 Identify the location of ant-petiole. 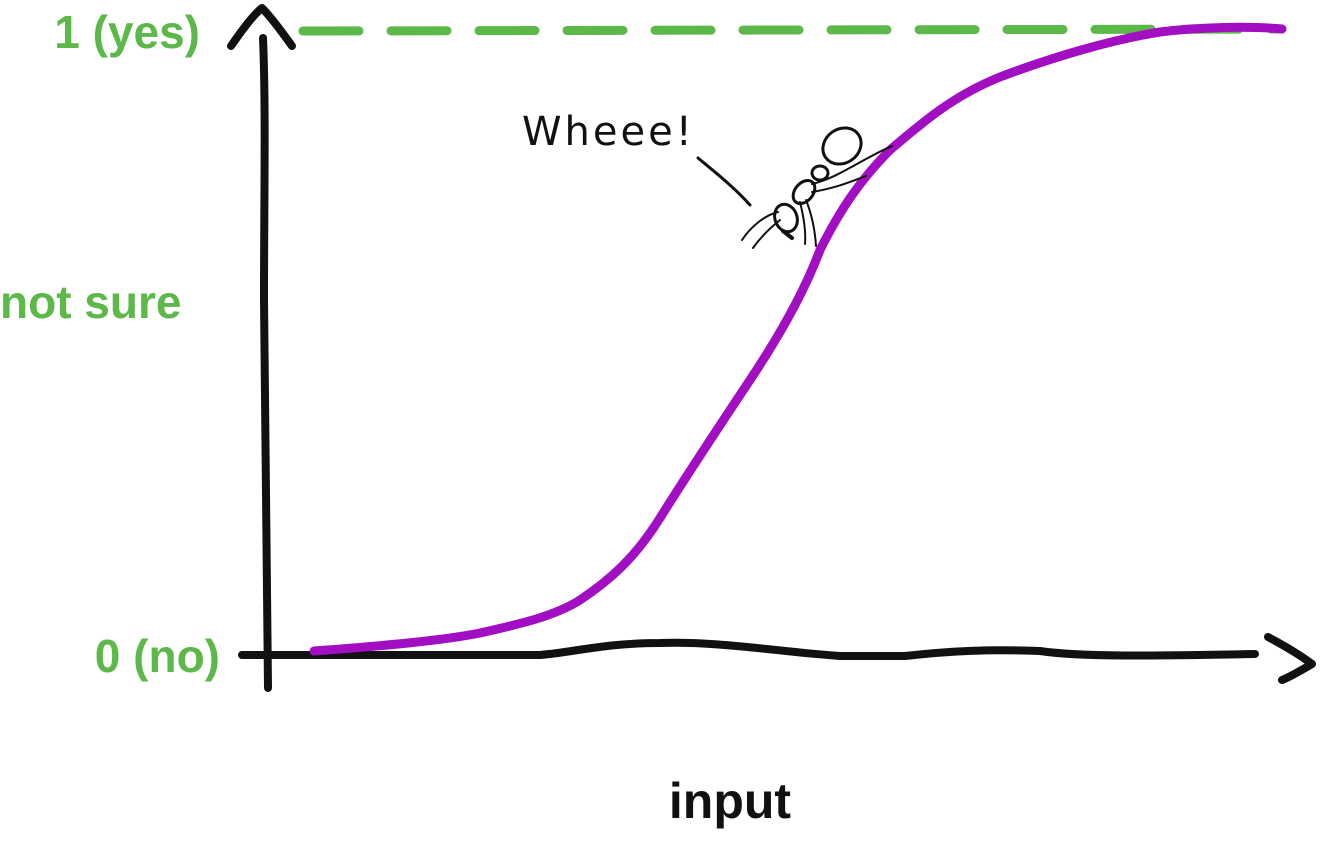
(820, 173).